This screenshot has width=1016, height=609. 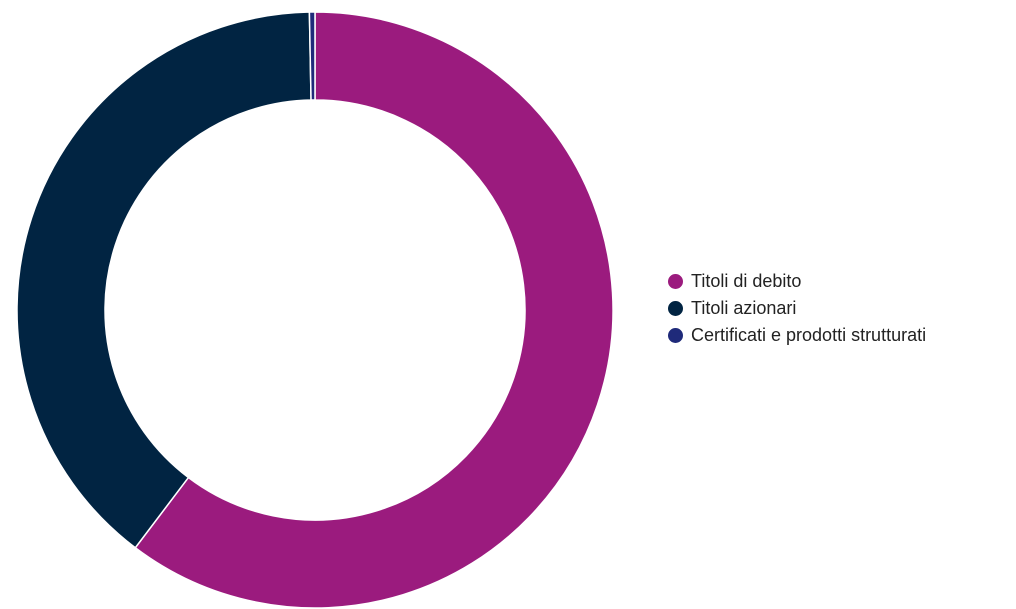 I want to click on legend-item-titoli-azionari: Titoli azionari, so click(x=797, y=308).